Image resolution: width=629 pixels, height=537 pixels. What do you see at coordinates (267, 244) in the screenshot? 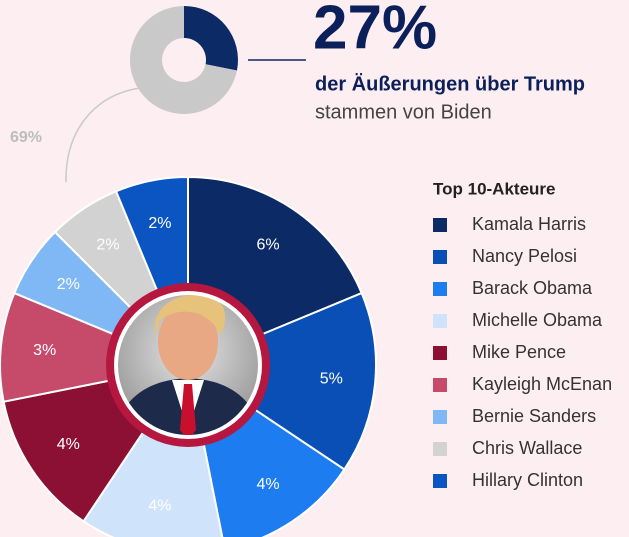
I see `segment-label: 6%` at bounding box center [267, 244].